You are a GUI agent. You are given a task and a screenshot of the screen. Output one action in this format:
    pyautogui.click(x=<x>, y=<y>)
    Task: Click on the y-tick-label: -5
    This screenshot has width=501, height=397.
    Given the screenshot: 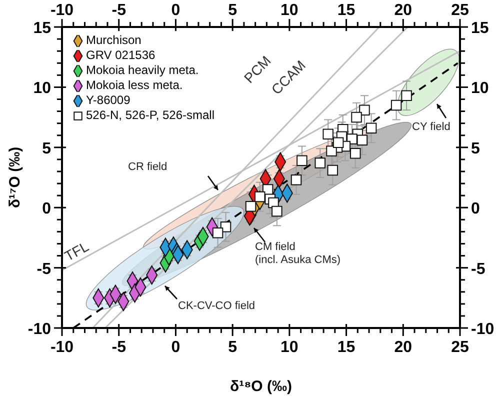 What is the action you would take?
    pyautogui.click(x=44, y=269)
    